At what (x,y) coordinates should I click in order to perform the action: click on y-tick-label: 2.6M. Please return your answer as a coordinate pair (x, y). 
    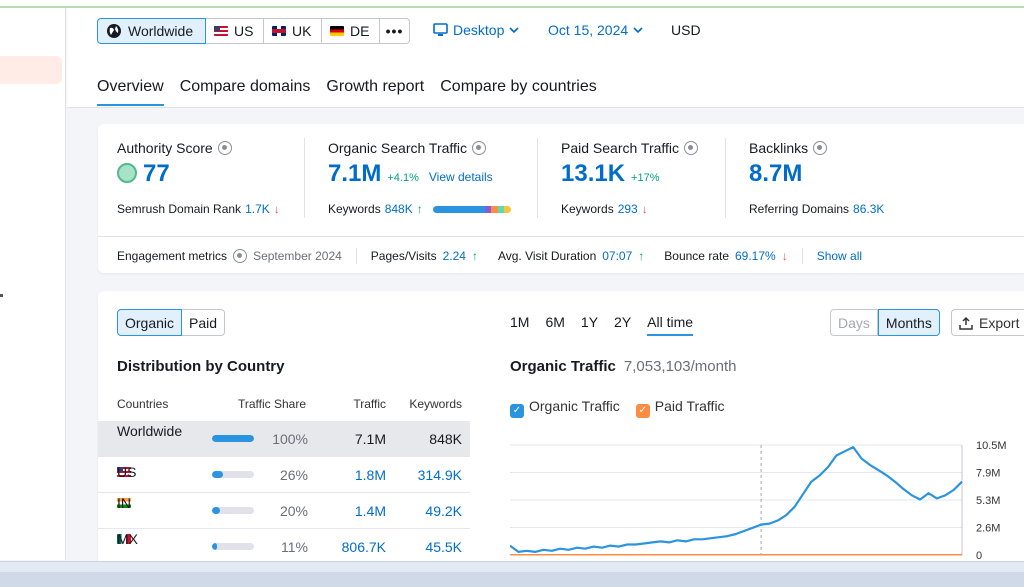
    Looking at the image, I should click on (988, 529).